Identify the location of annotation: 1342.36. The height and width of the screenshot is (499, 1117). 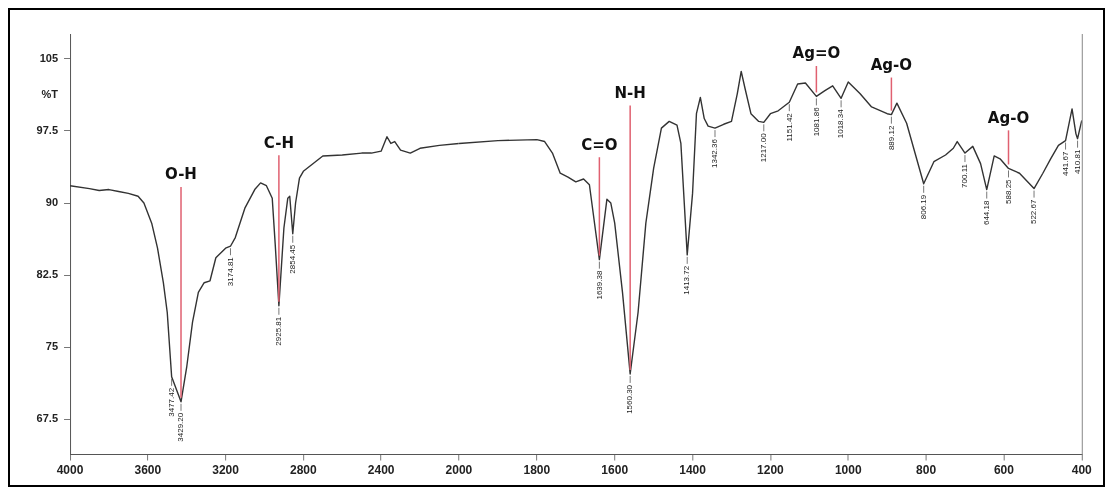
(715, 153).